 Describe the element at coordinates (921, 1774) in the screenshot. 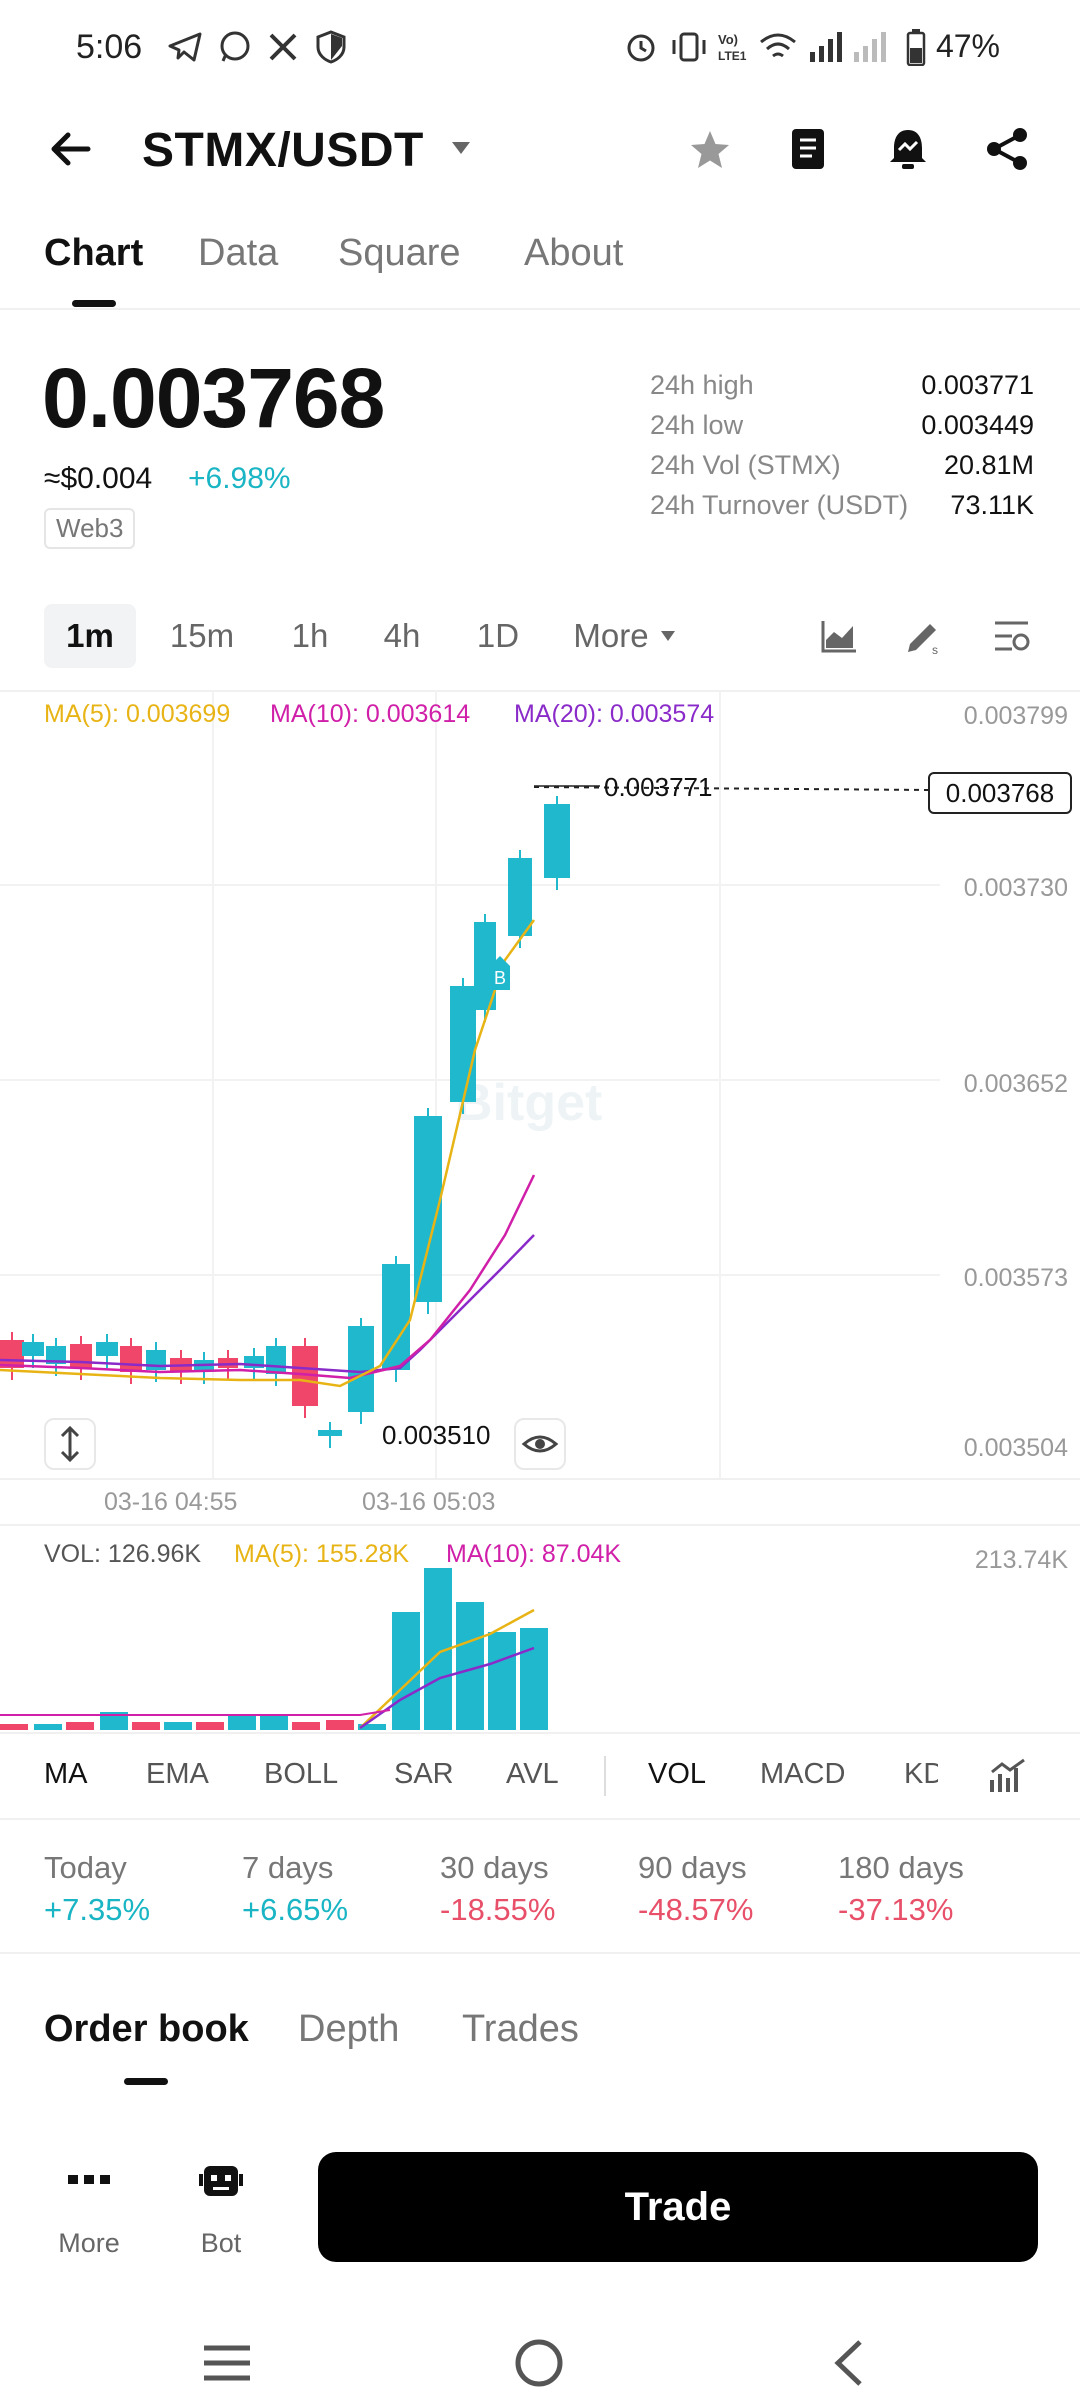

I see `indicator-kd: KD` at that location.